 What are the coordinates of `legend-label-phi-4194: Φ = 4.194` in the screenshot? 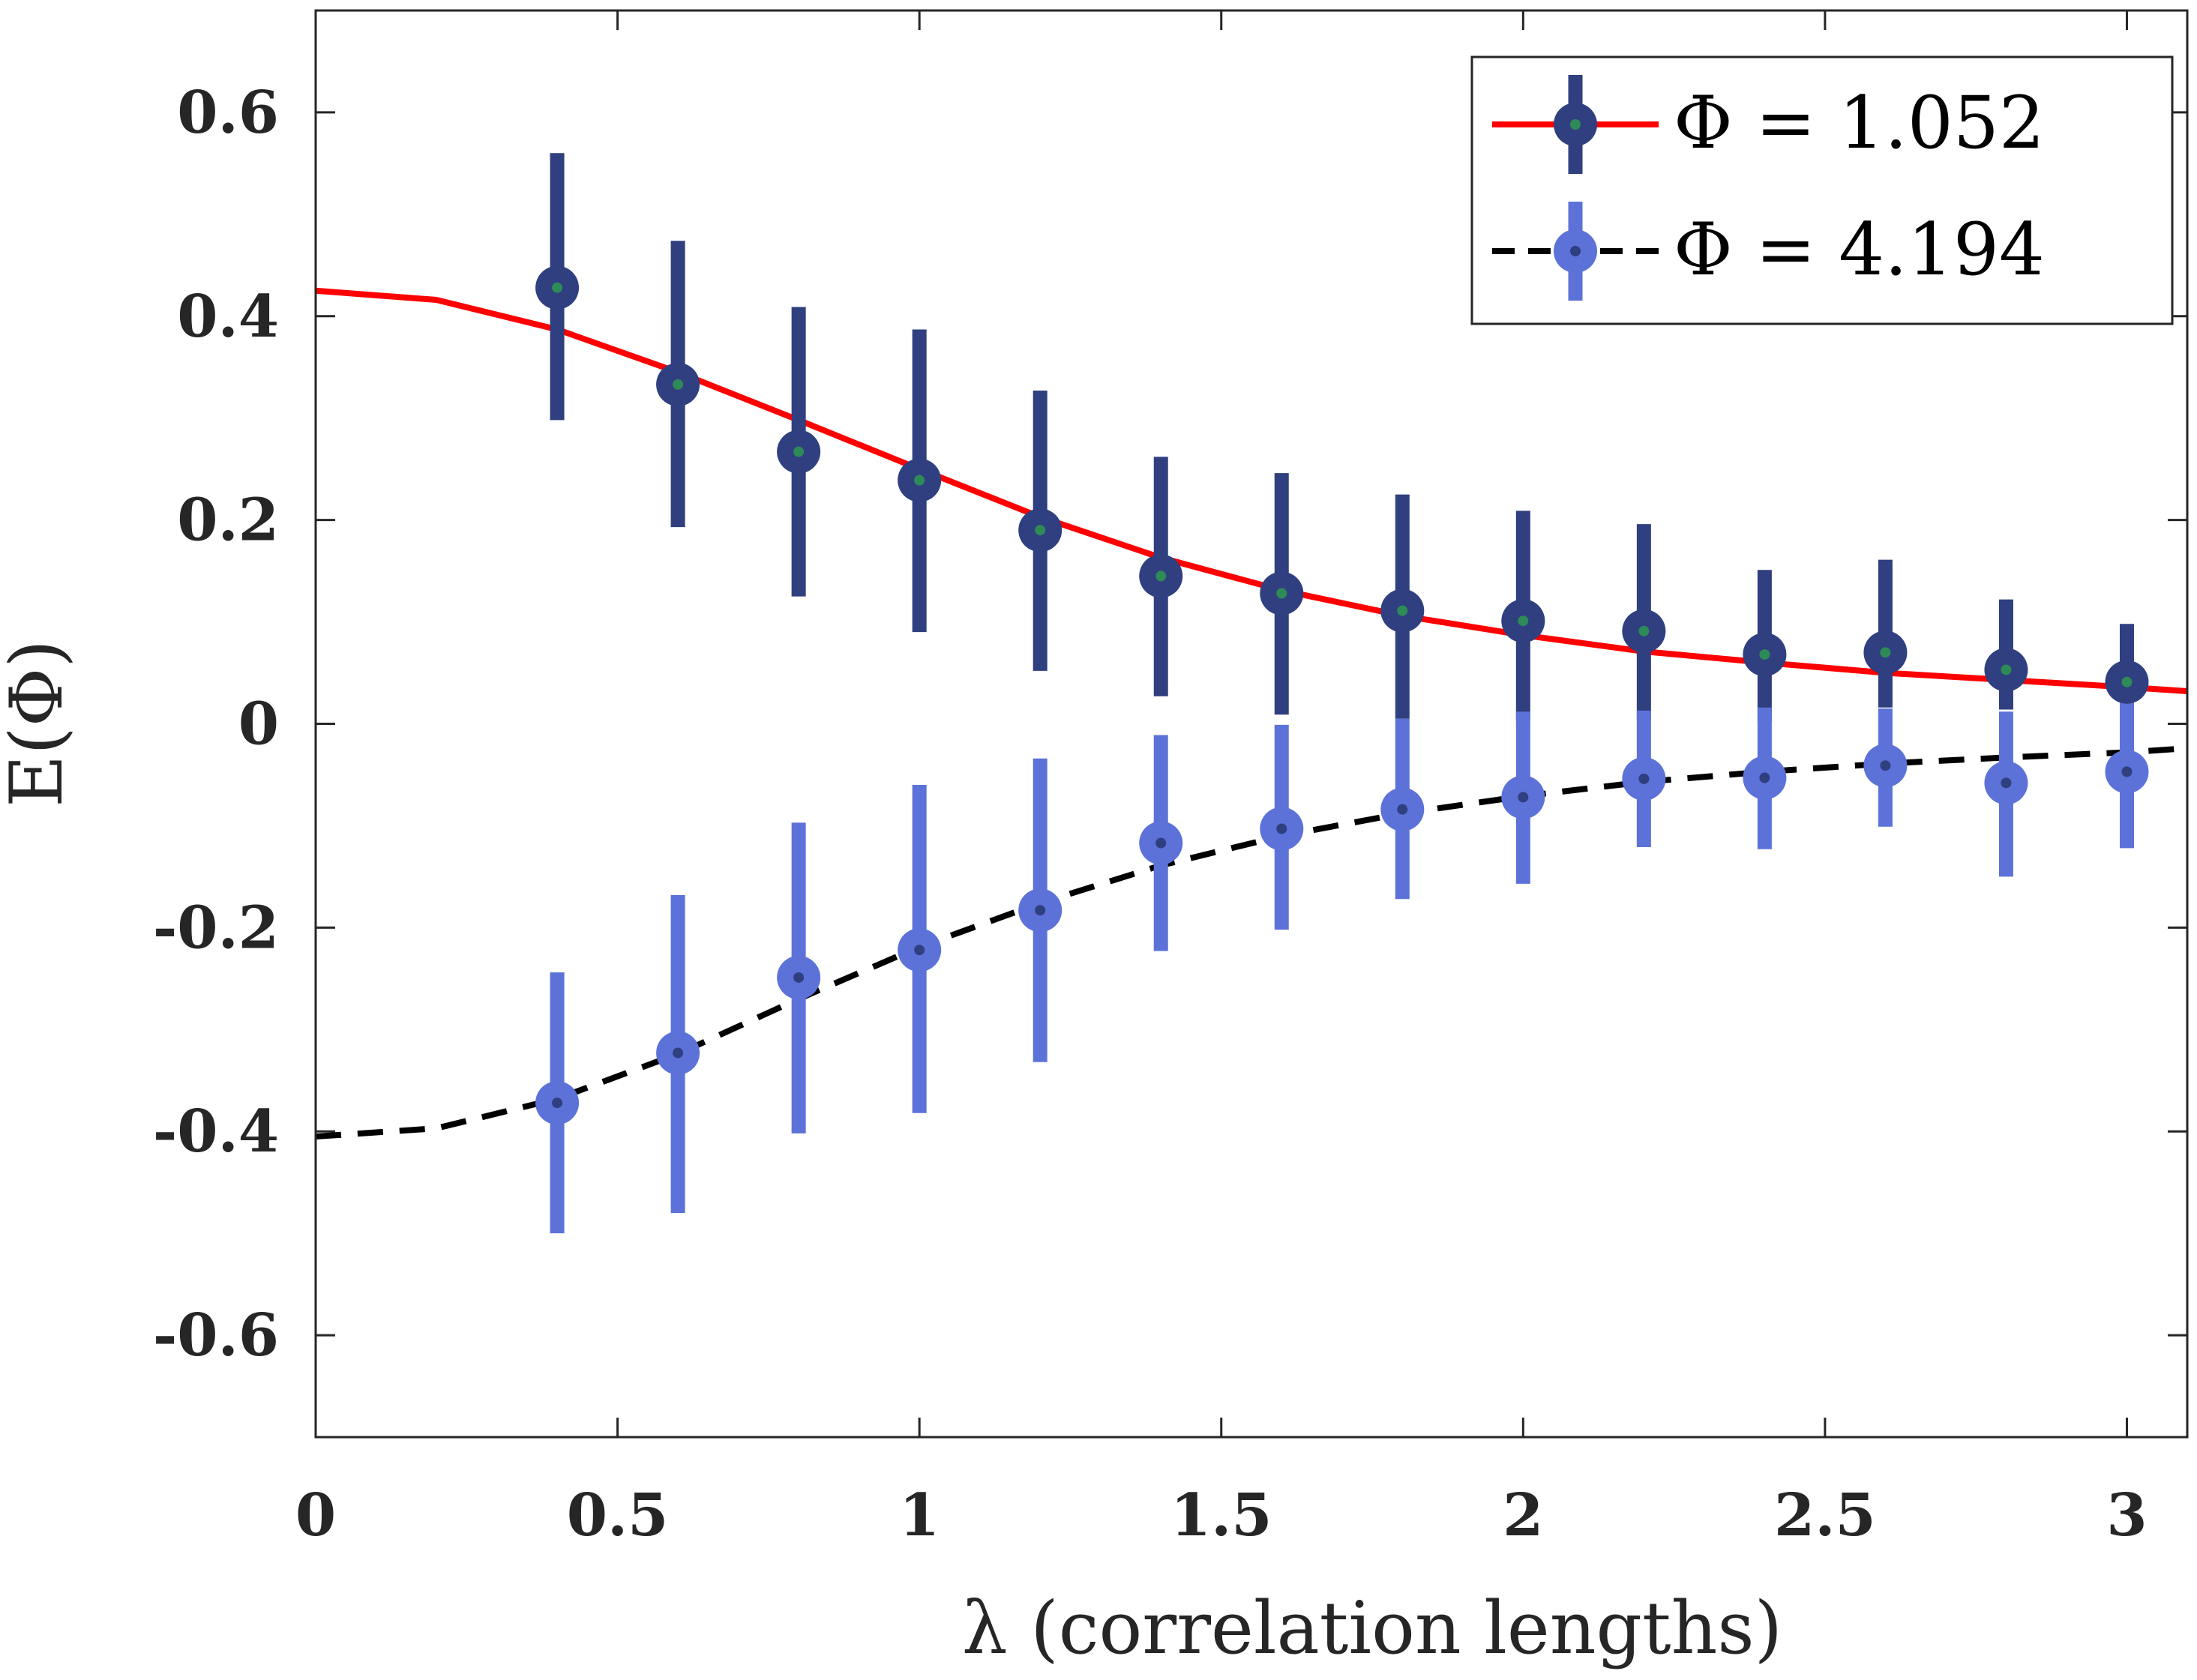 It's located at (1859, 250).